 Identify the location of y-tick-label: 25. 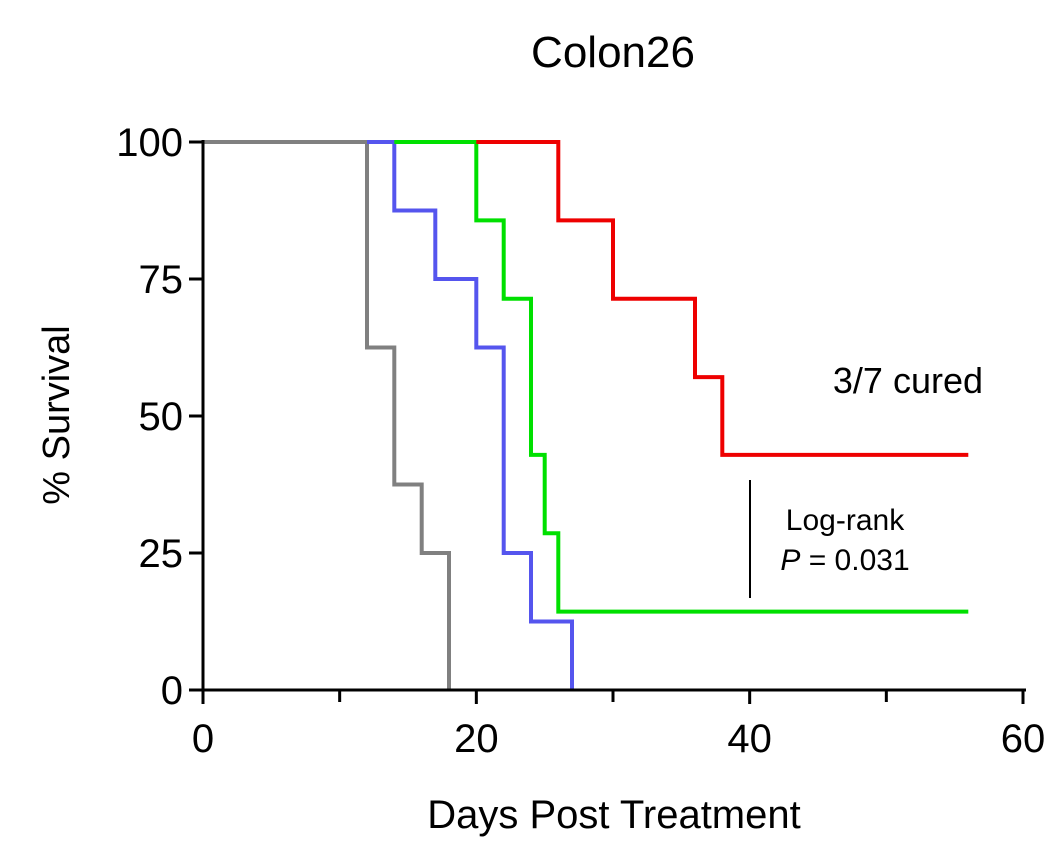
(161, 554).